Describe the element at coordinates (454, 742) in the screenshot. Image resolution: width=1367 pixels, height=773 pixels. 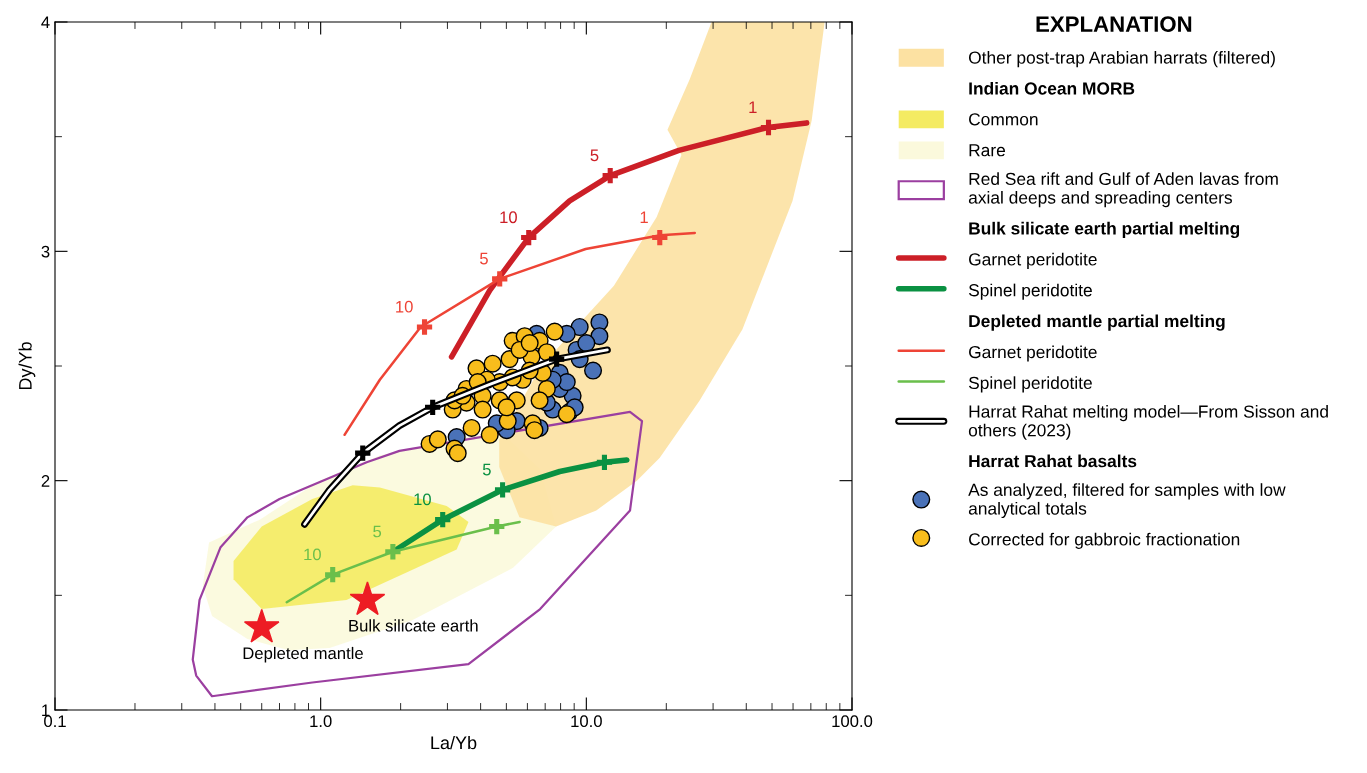
I see `x-axis-title: La/Yb` at that location.